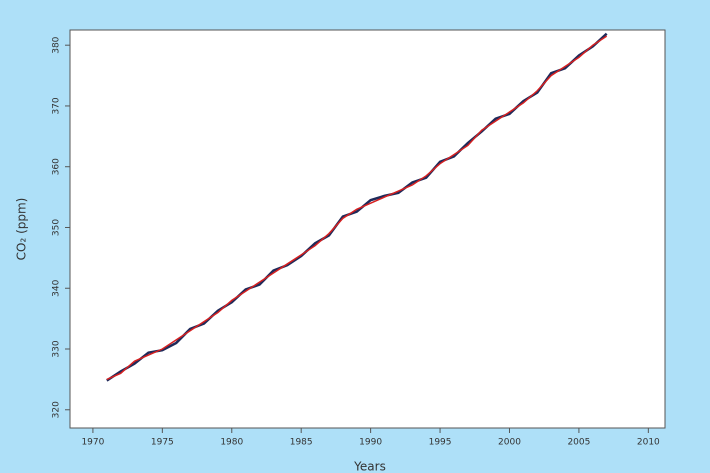 Image resolution: width=710 pixels, height=473 pixels. I want to click on y-axis-title: CO₂ (ppm), so click(22, 229).